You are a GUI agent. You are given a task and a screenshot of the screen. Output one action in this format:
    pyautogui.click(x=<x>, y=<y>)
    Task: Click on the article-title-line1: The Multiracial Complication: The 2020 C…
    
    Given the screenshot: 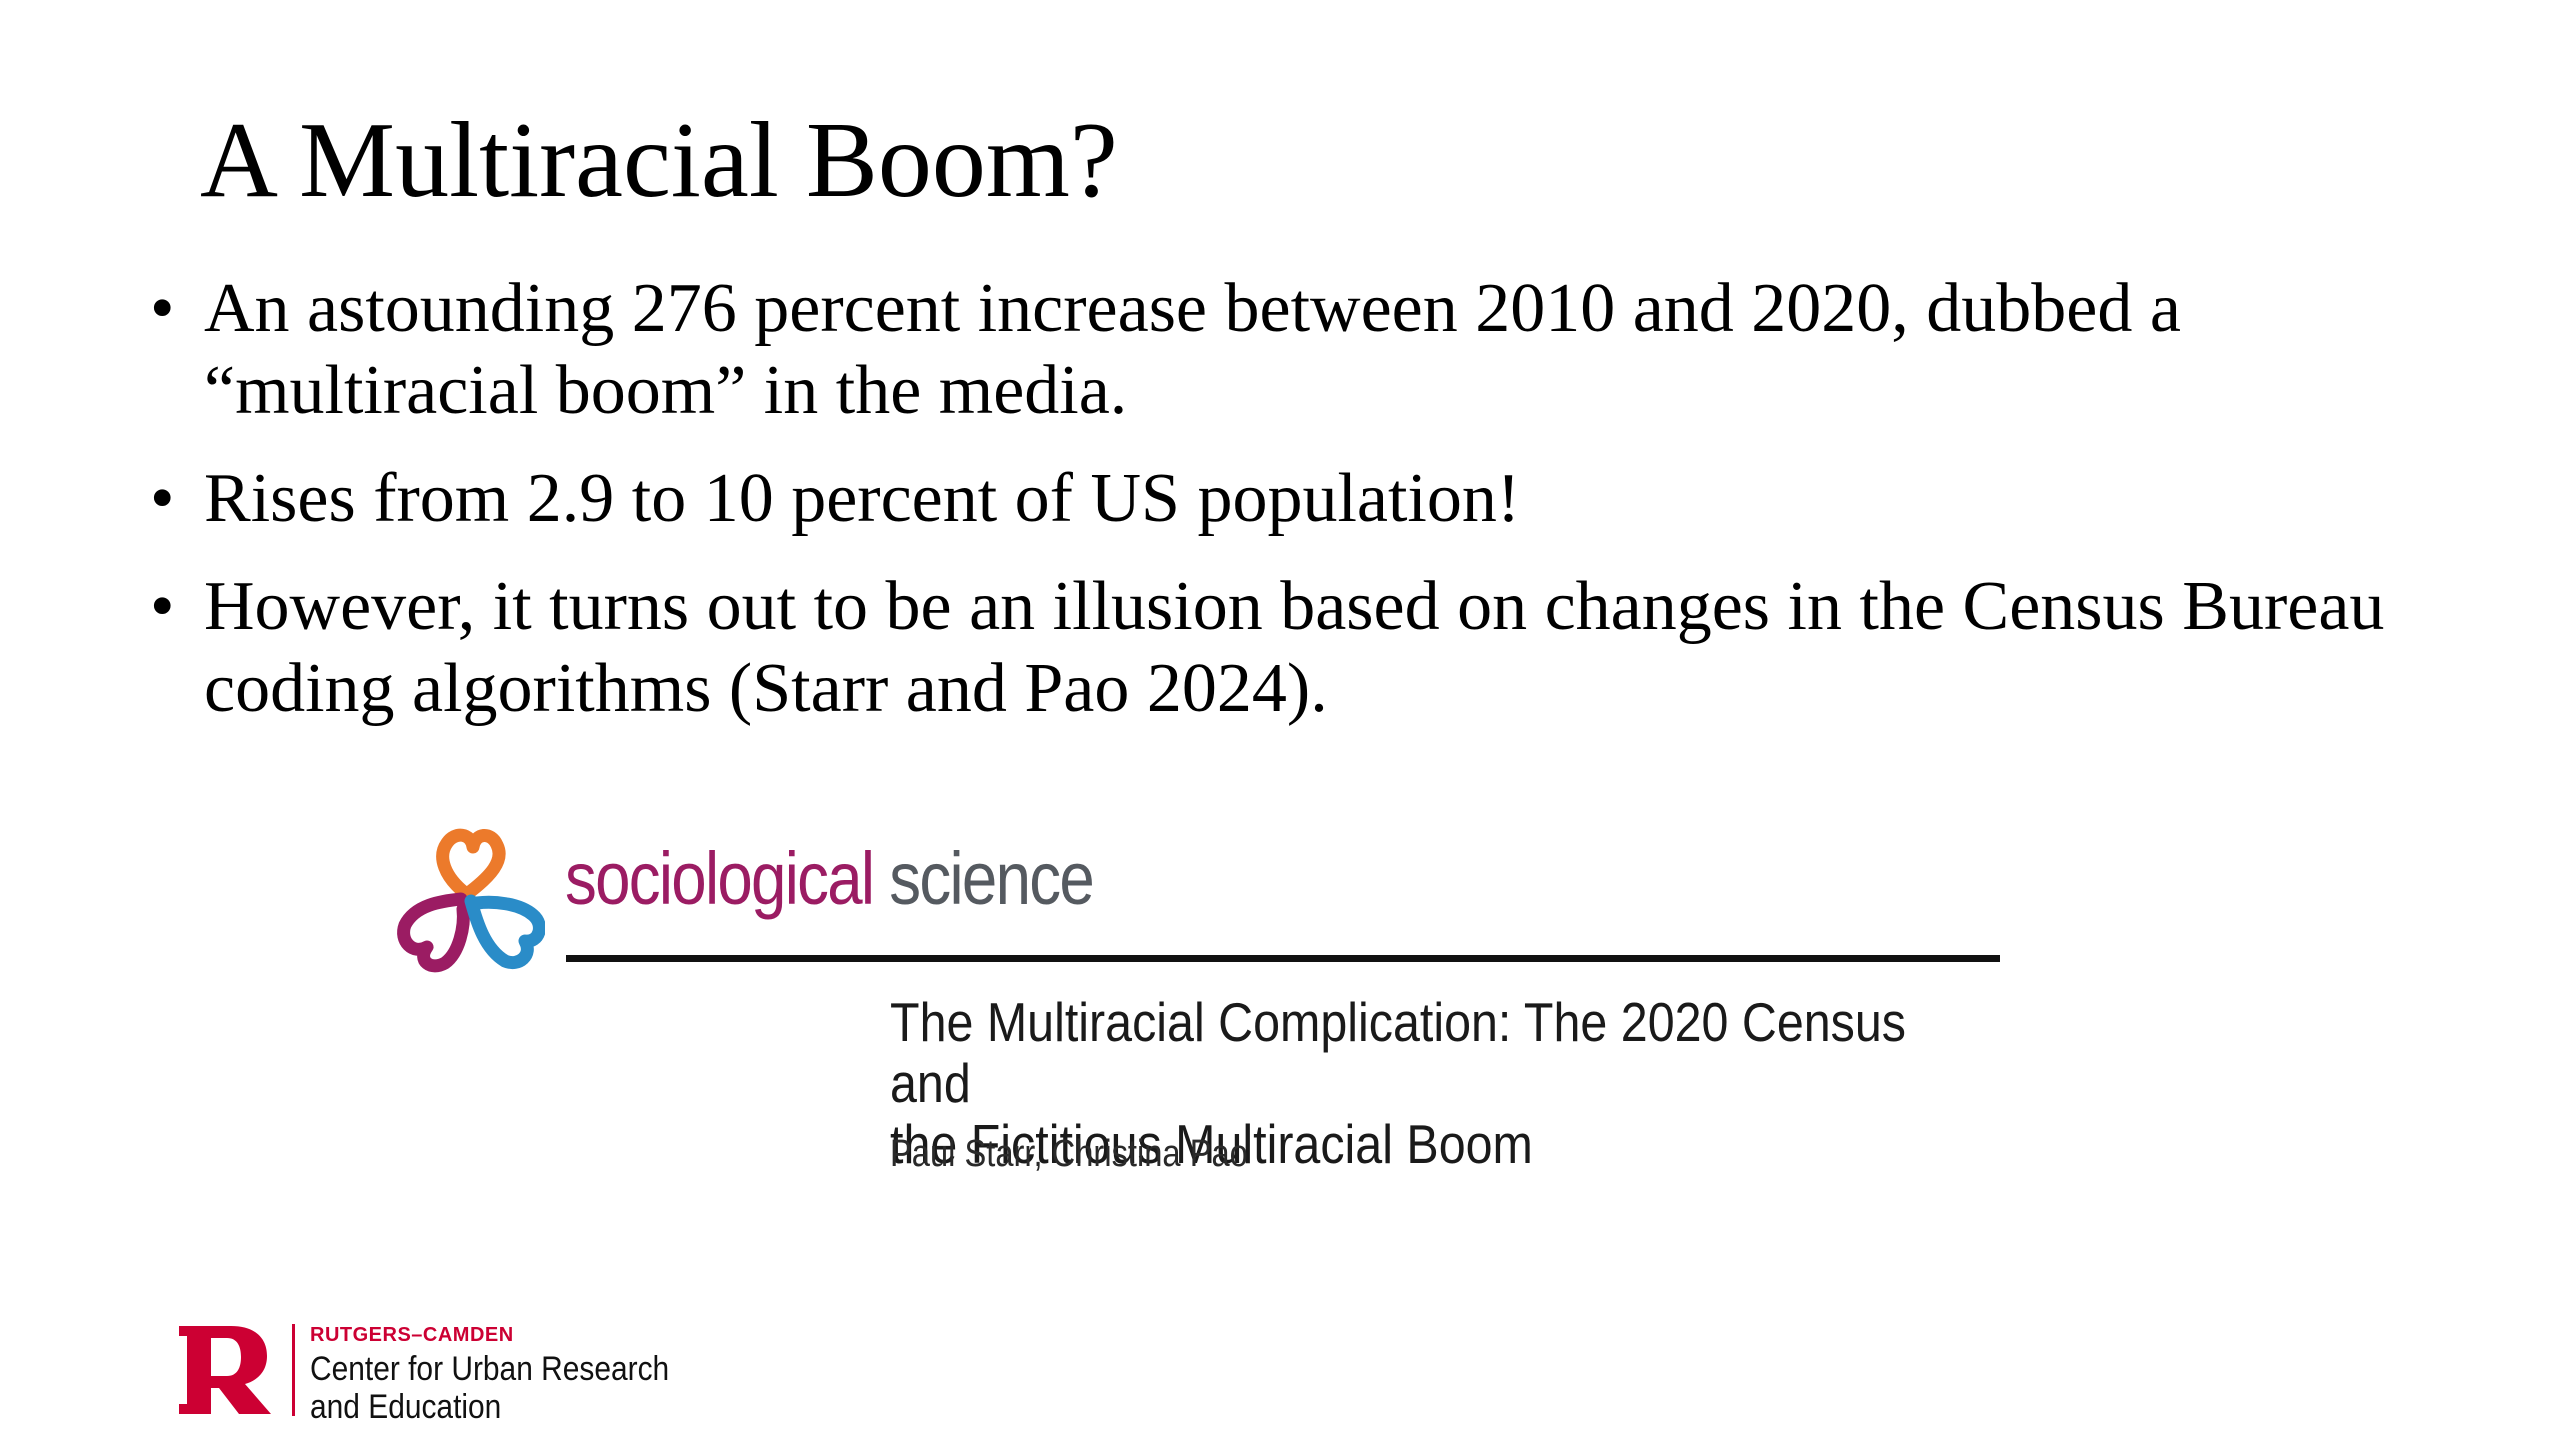 What is the action you would take?
    pyautogui.click(x=1398, y=1052)
    